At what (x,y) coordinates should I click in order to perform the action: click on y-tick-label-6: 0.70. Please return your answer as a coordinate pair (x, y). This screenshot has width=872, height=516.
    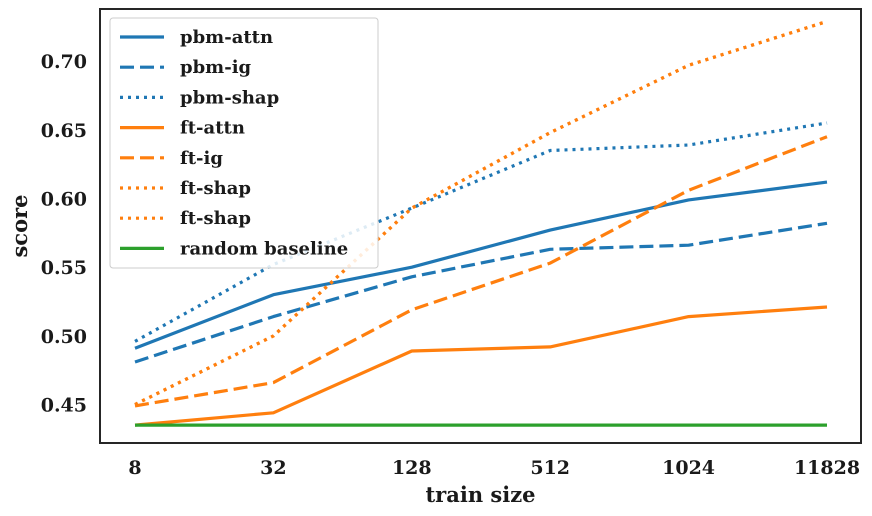
    Looking at the image, I should click on (64, 62).